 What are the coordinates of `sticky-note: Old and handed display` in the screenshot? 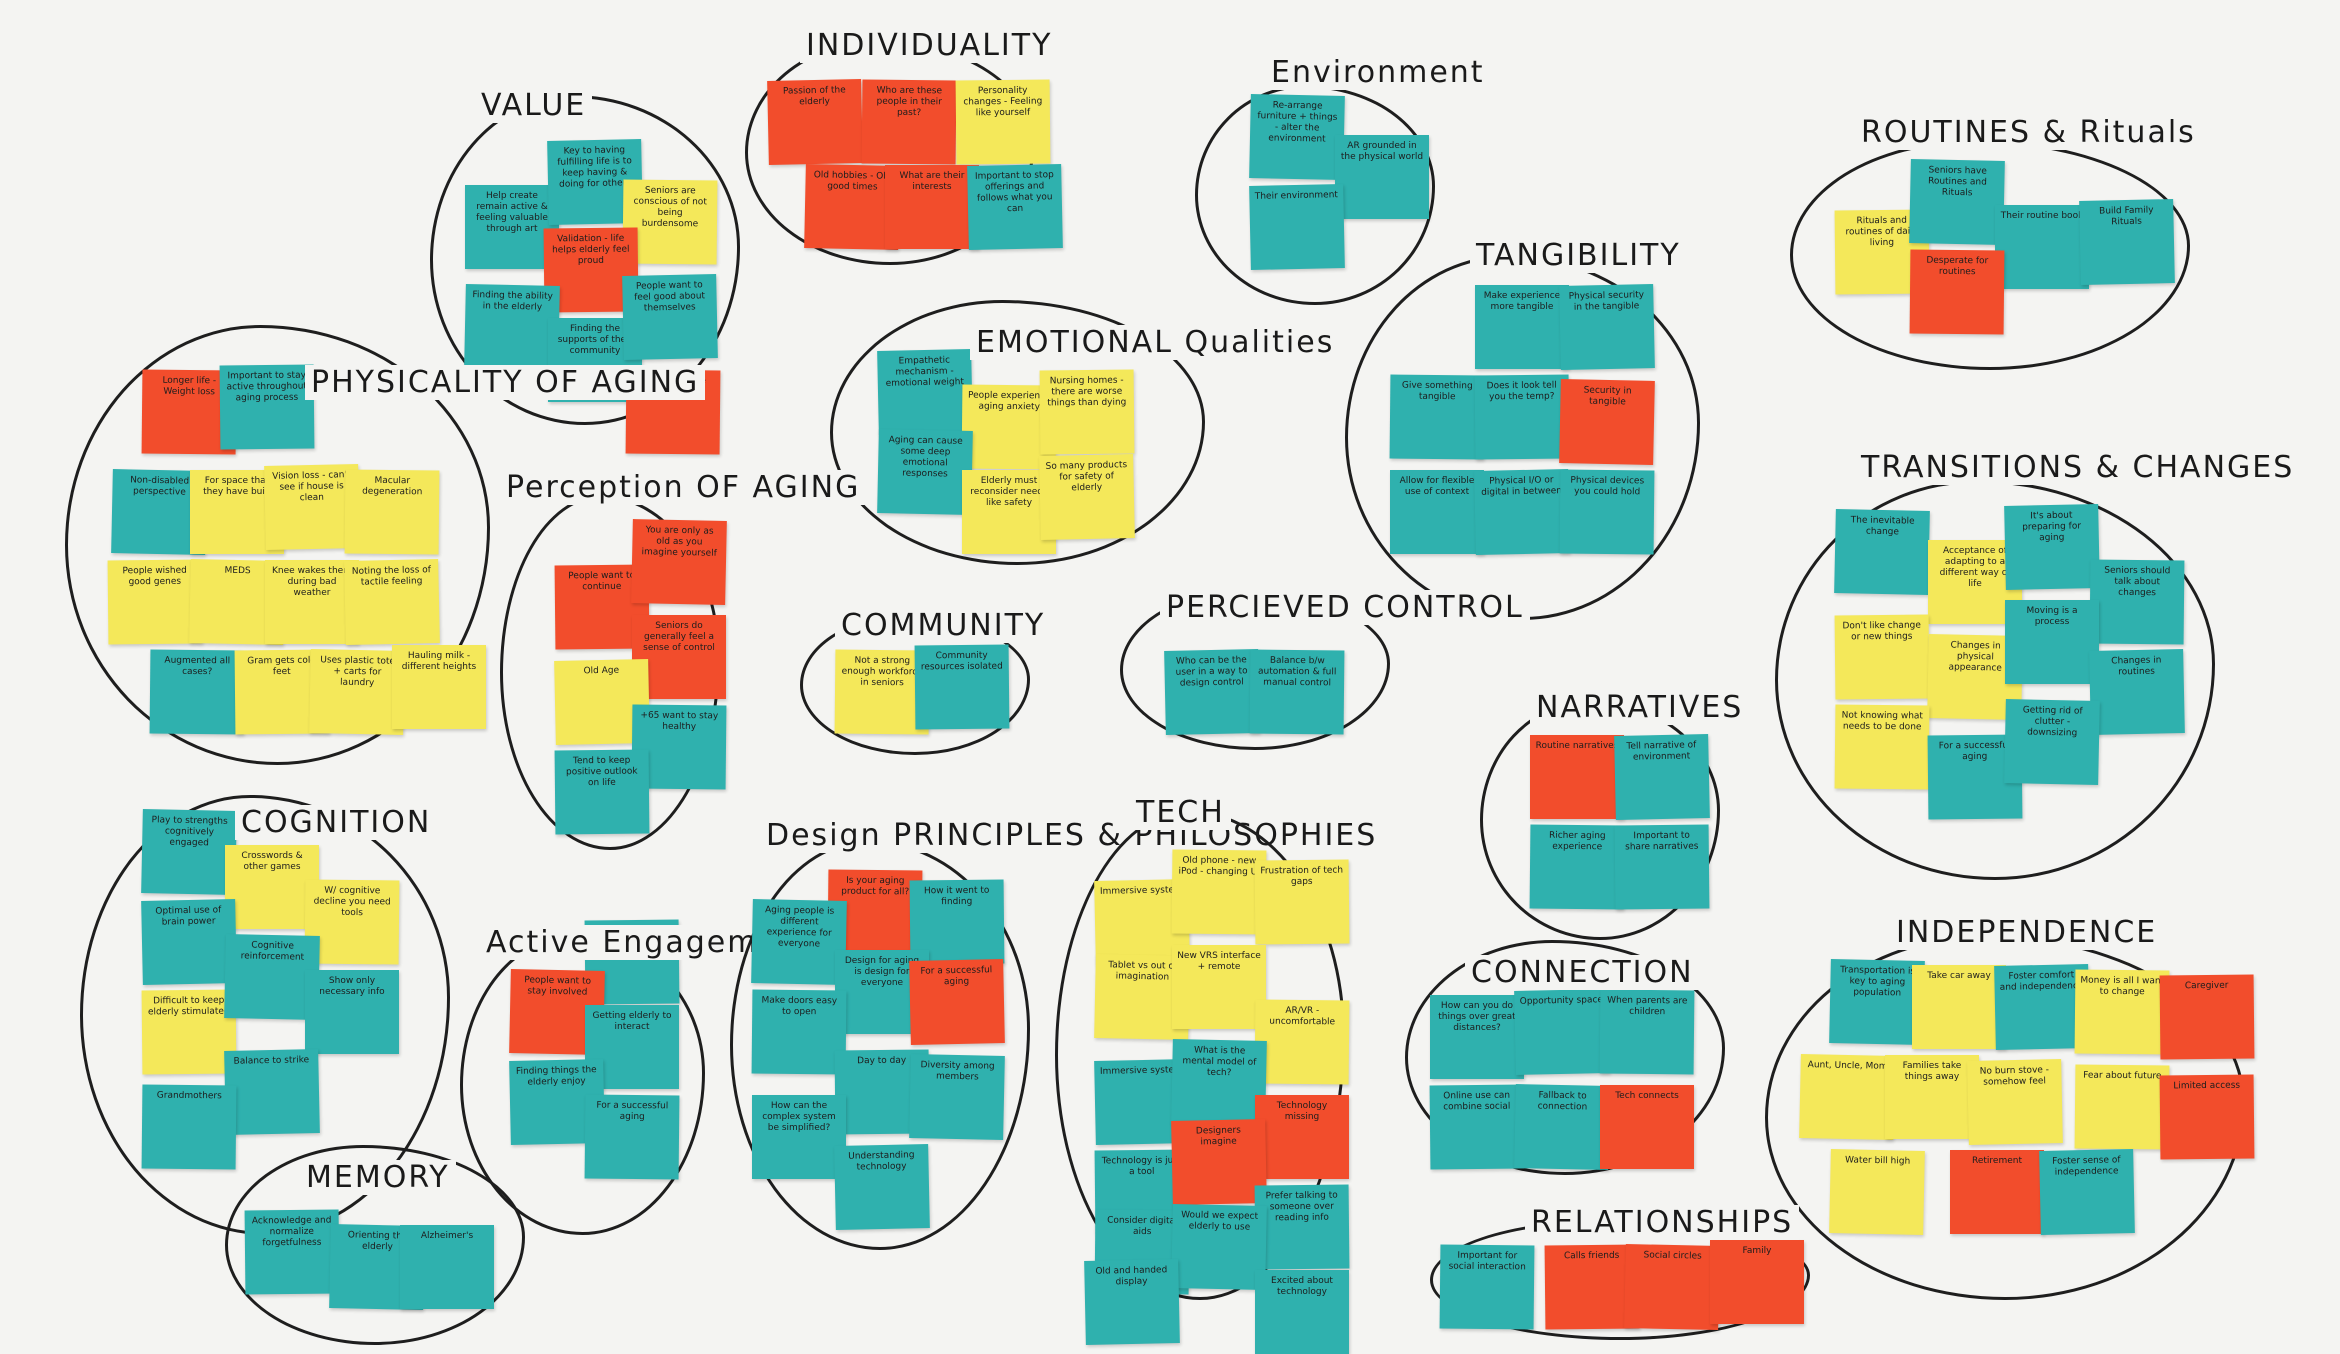 It's located at (1132, 1302).